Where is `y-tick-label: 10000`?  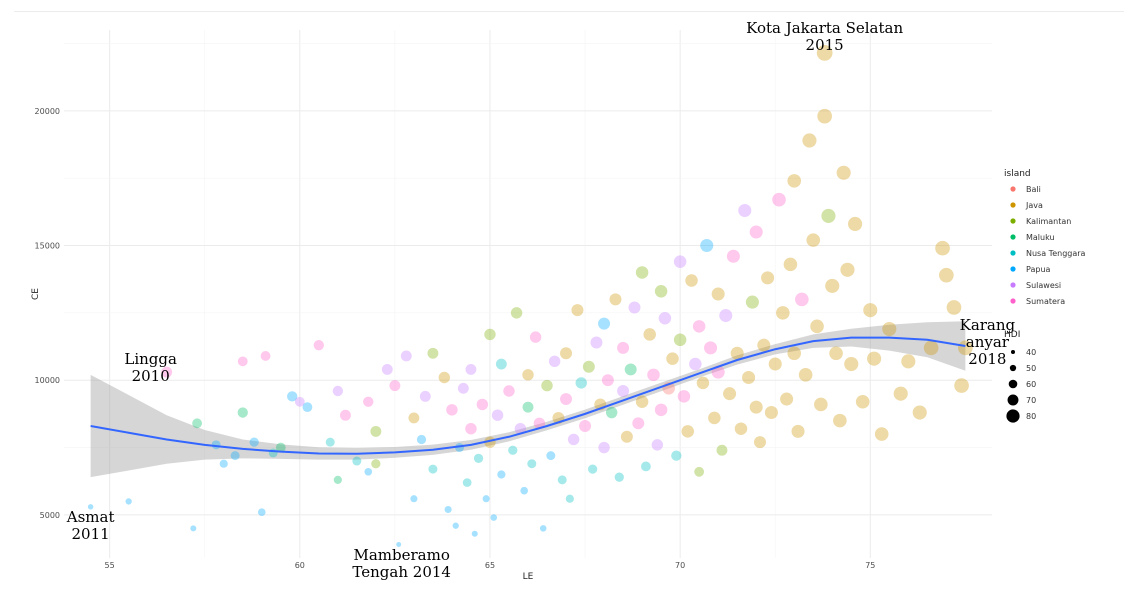 y-tick-label: 10000 is located at coordinates (47, 380).